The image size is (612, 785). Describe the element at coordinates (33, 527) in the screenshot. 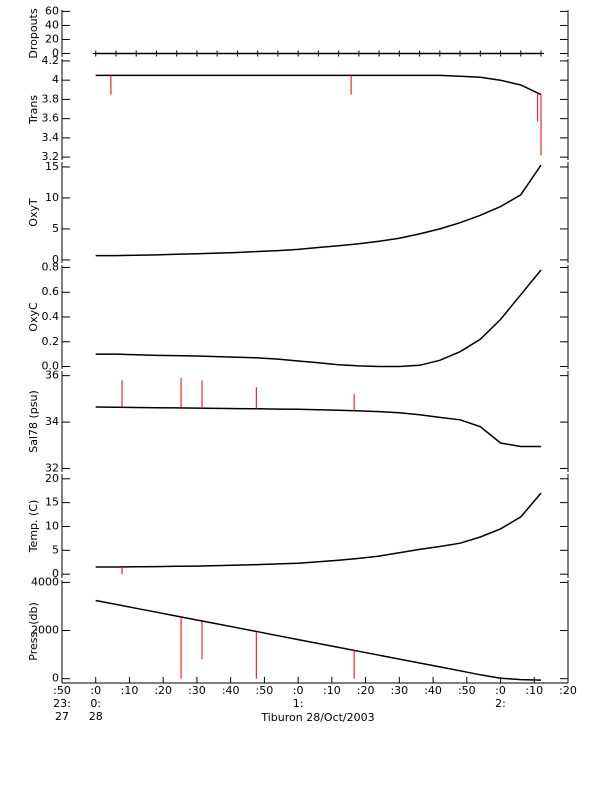

I see `y-axis-label: Temp. (C)` at that location.